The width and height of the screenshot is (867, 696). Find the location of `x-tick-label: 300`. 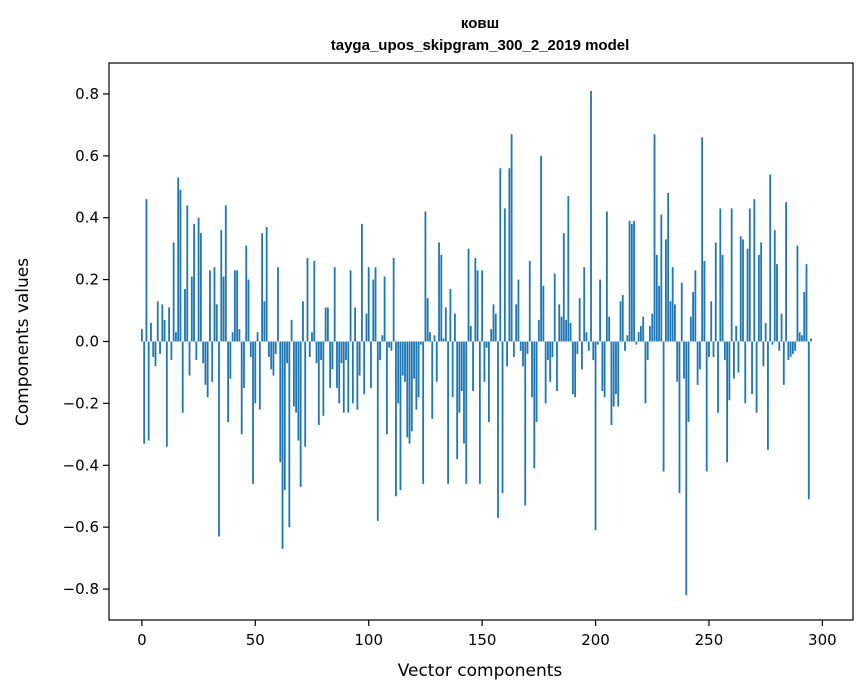

x-tick-label: 300 is located at coordinates (822, 640).